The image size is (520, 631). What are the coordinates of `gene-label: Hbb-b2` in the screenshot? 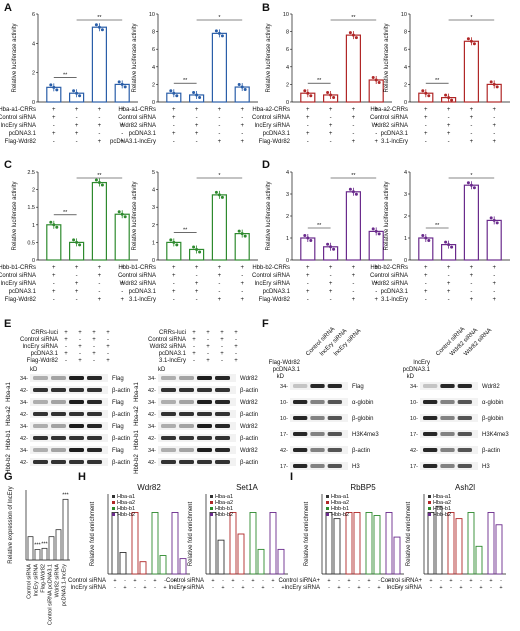 It's located at (137, 464).